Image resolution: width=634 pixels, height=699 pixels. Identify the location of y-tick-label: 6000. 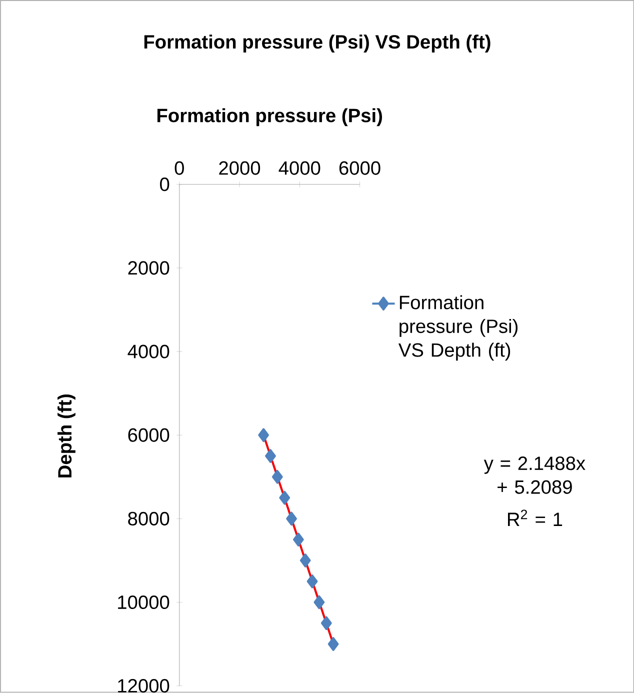
(149, 435).